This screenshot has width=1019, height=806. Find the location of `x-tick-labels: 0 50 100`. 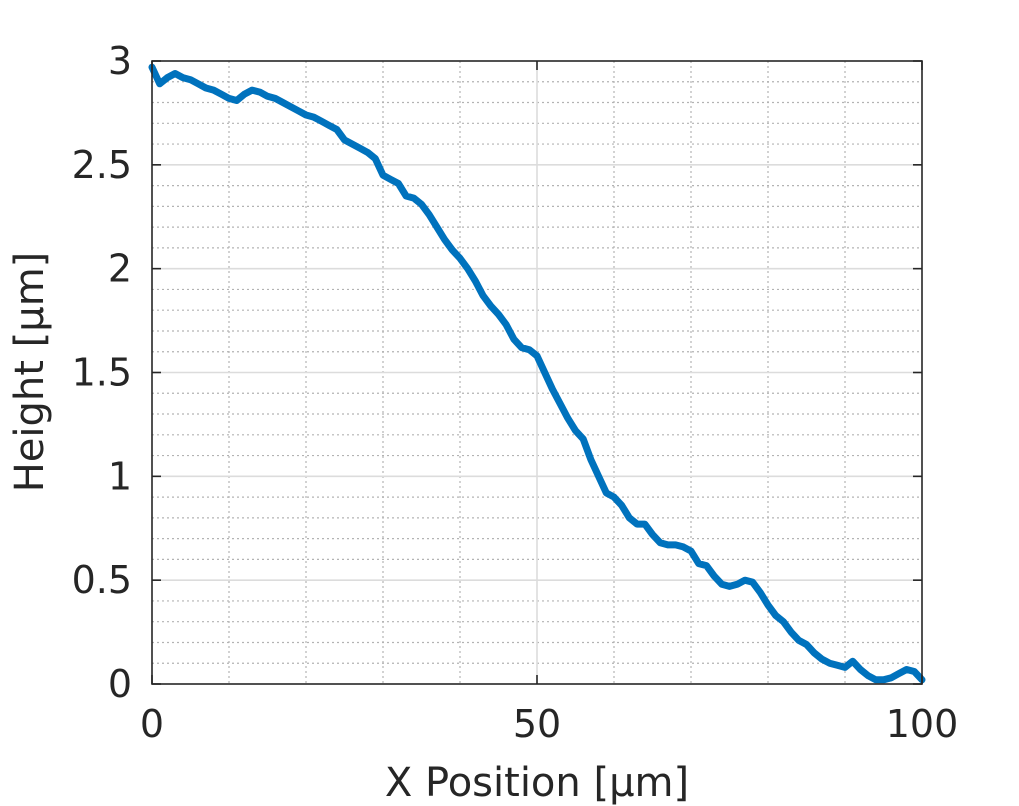

x-tick-labels: 0 50 100 is located at coordinates (549, 724).